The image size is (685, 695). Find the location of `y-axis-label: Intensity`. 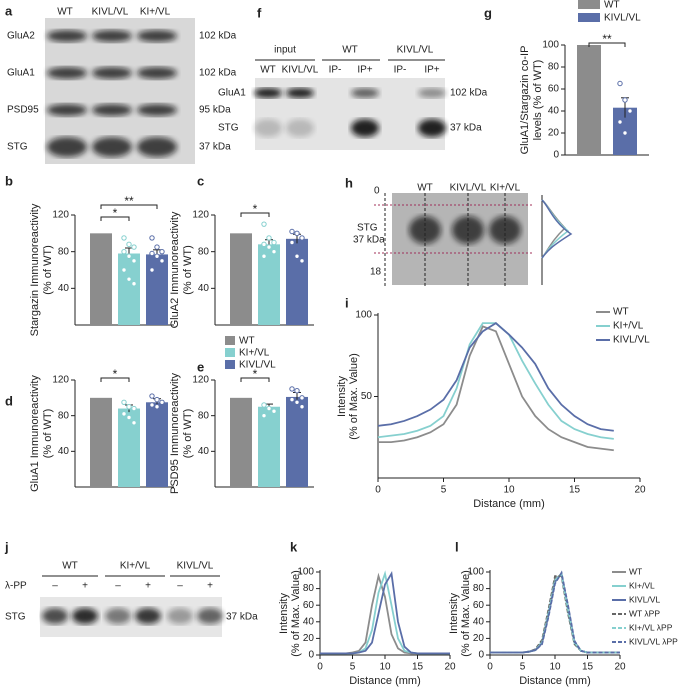

y-axis-label: Intensity is located at coordinates (454, 613).